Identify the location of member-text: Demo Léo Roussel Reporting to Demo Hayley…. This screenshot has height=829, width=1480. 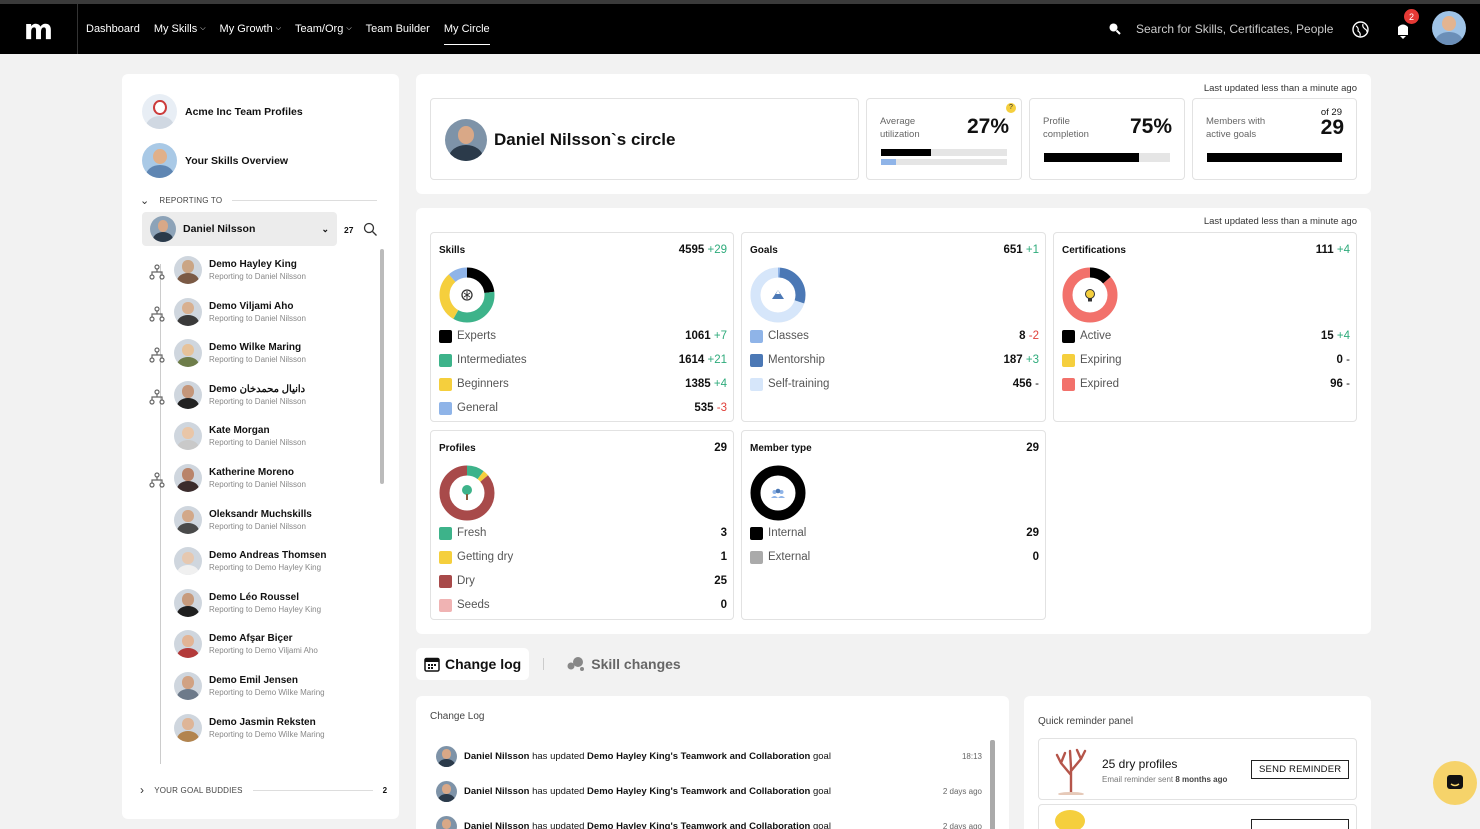
(265, 603).